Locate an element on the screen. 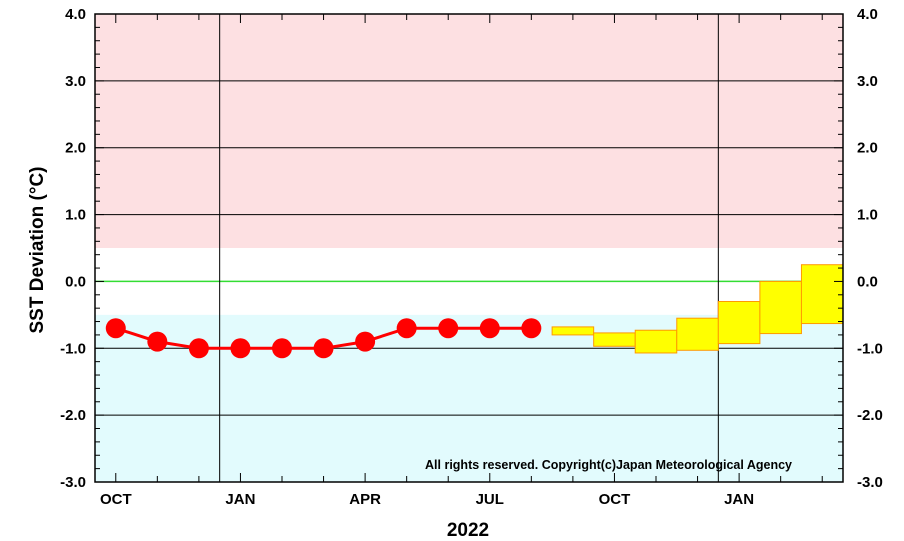 The width and height of the screenshot is (904, 541). y-tick-label-left: 4.0 is located at coordinates (75, 14).